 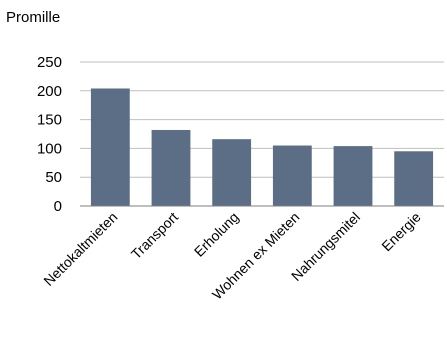 I want to click on x-tick-label: Transport, so click(x=154, y=235).